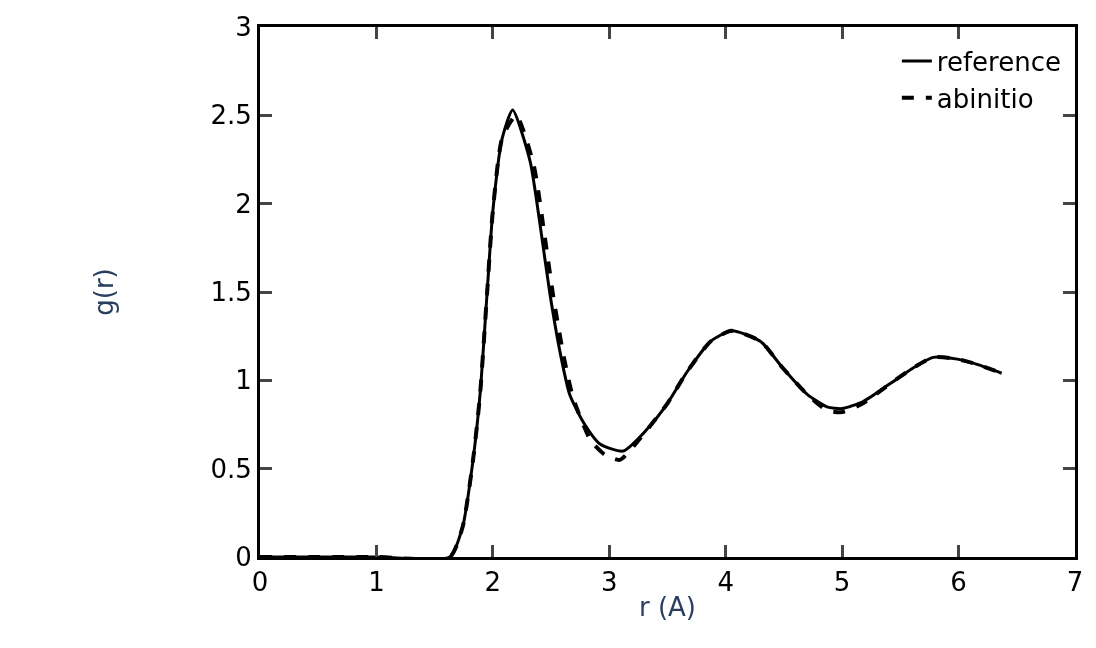 This screenshot has height=648, width=1096. I want to click on x-tick-label: 3, so click(609, 582).